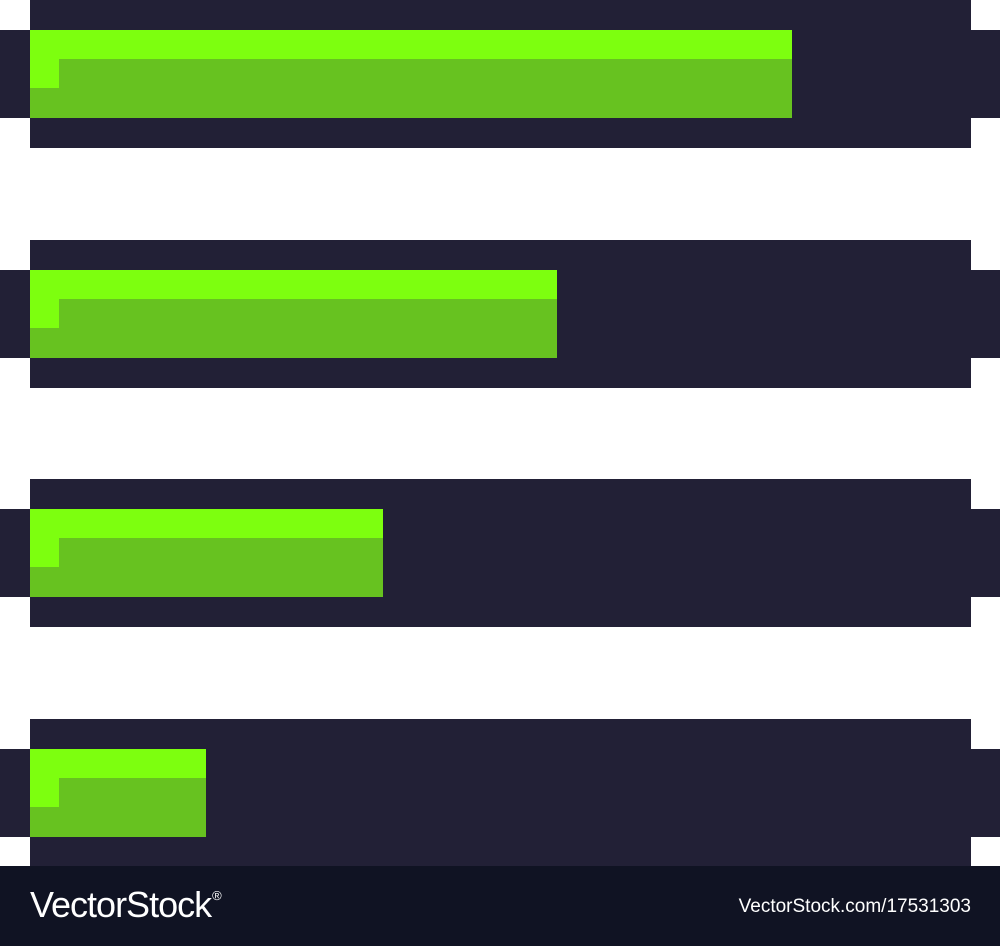  What do you see at coordinates (217, 895) in the screenshot?
I see `registered-mark: ®` at bounding box center [217, 895].